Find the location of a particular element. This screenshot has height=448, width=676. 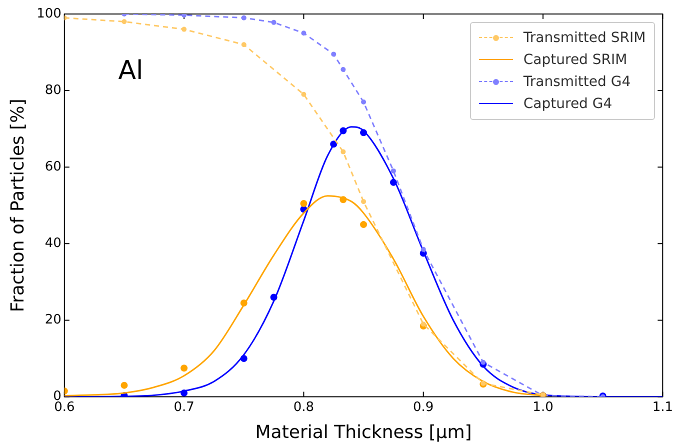

y-tick-label: 80 is located at coordinates (53, 90).